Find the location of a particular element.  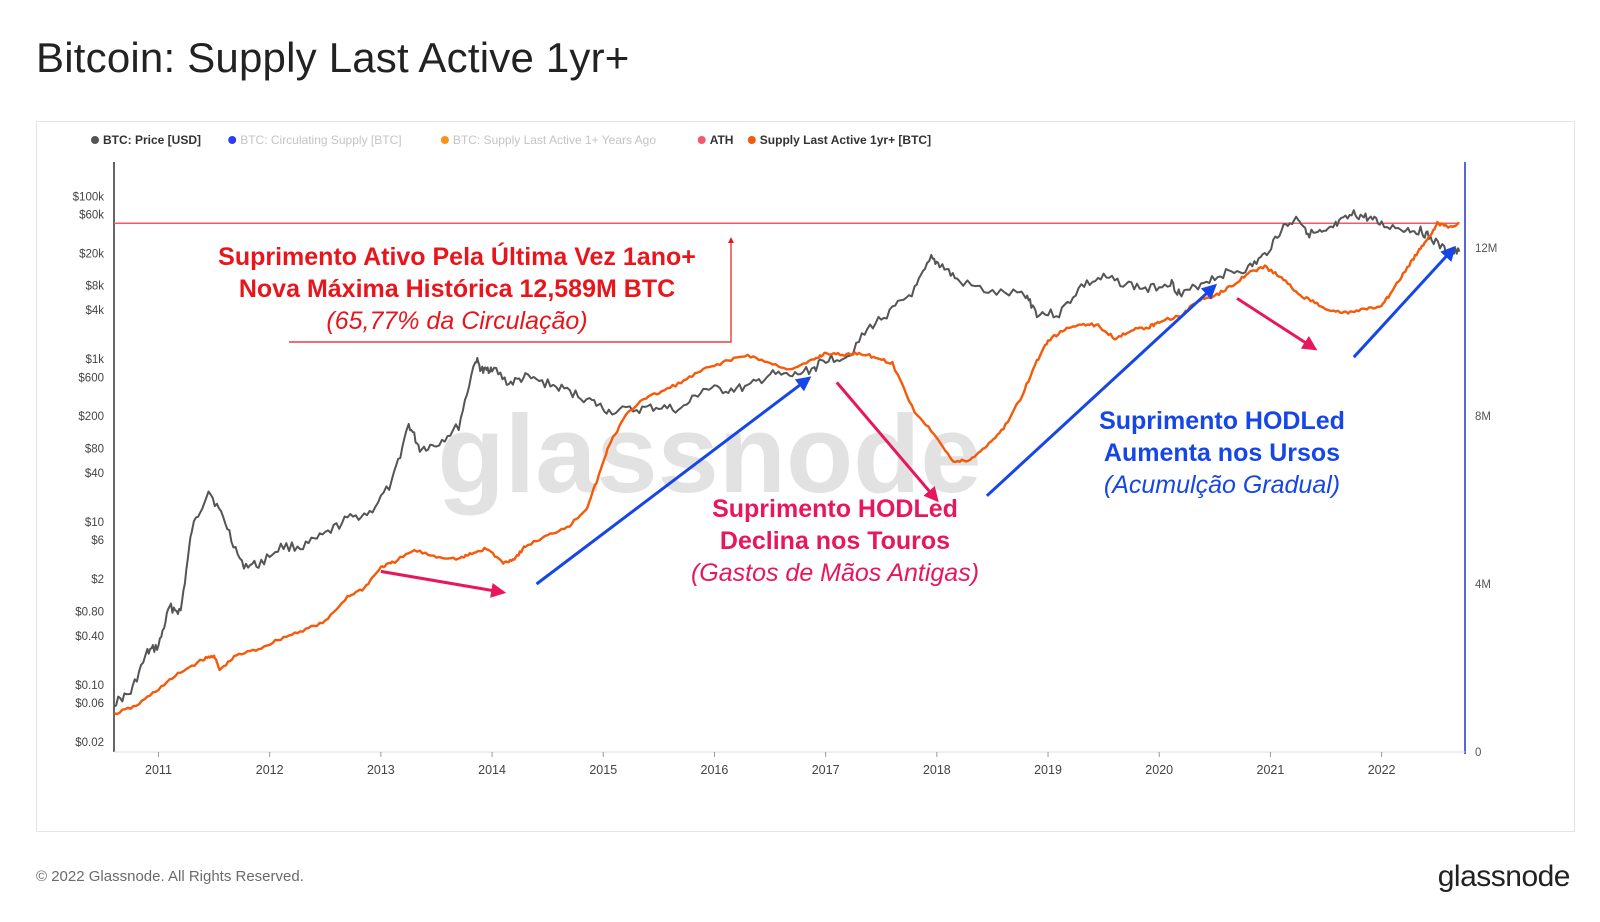

legend-label-3: ATH is located at coordinates (722, 140).